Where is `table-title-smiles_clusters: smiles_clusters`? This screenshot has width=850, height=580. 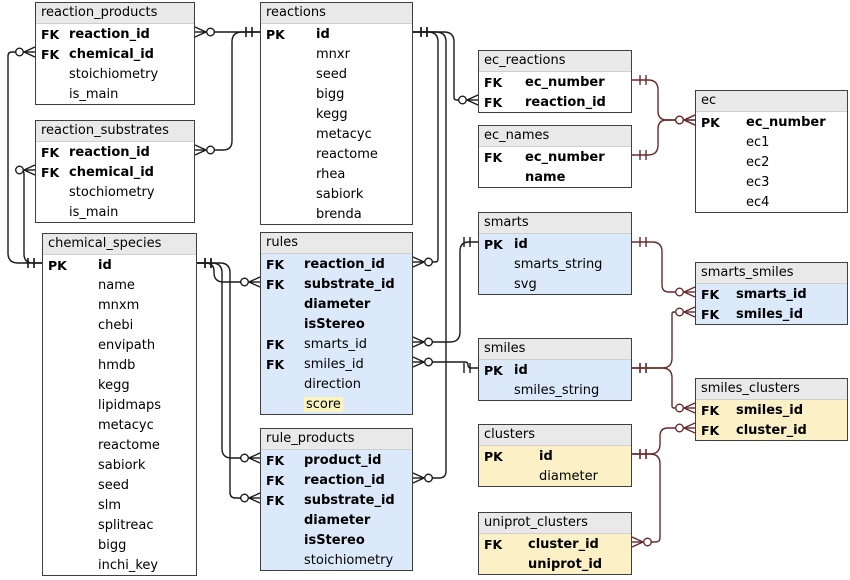 table-title-smiles_clusters: smiles_clusters is located at coordinates (771, 389).